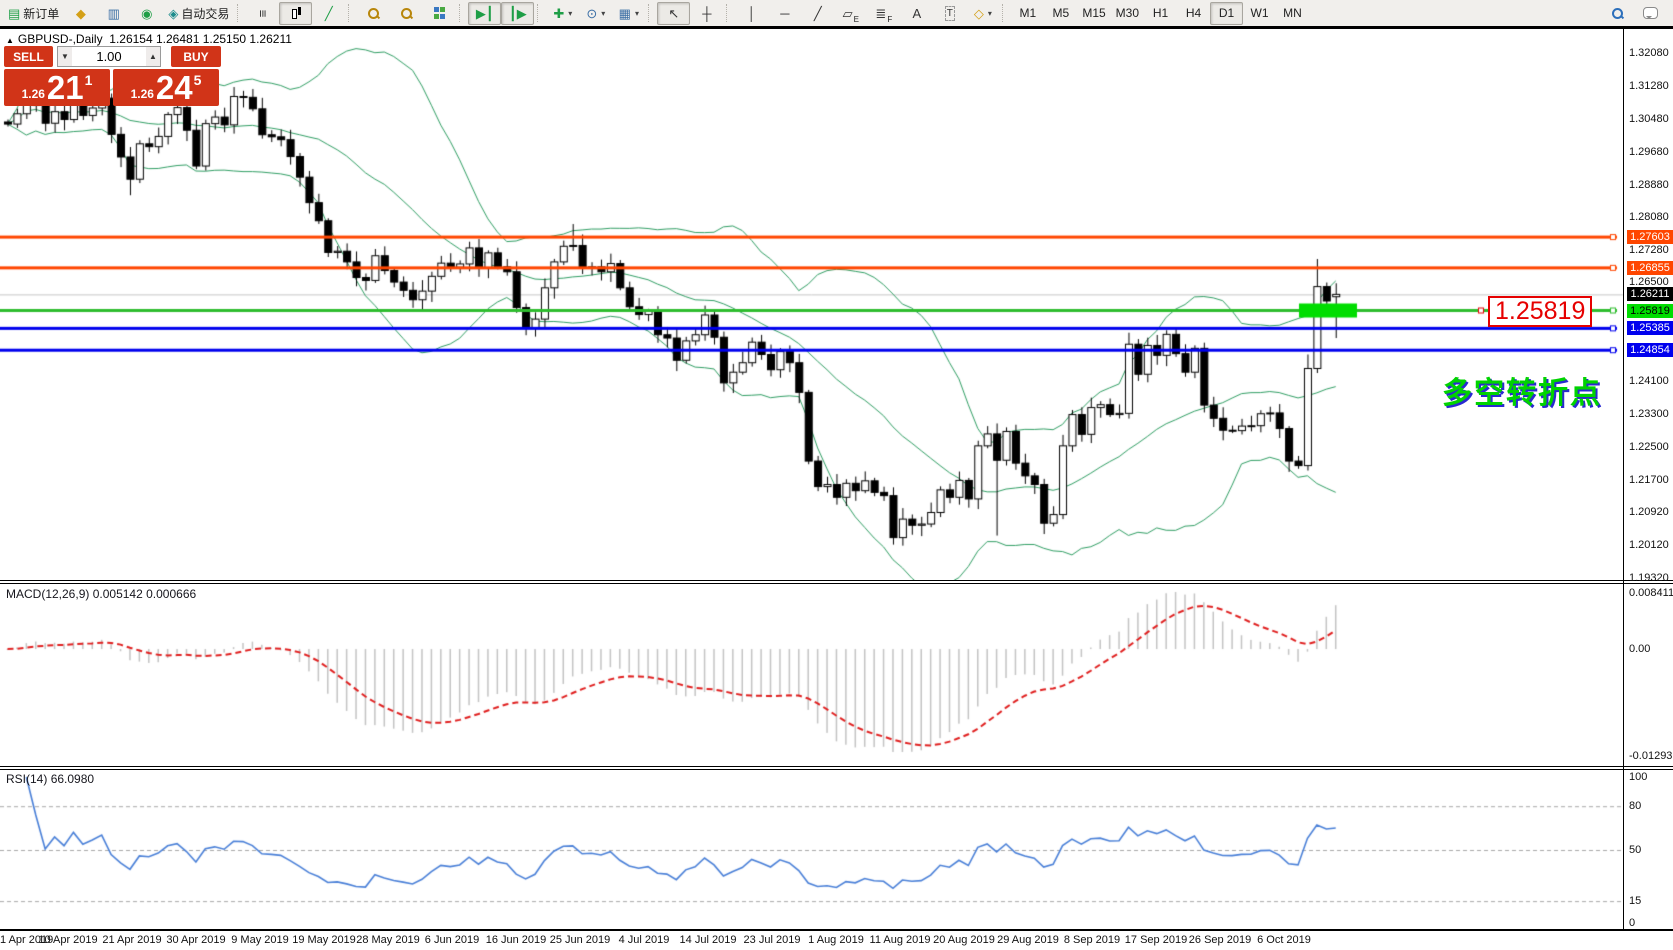  I want to click on time-axis-tick: 1 Aug 2019, so click(836, 940).